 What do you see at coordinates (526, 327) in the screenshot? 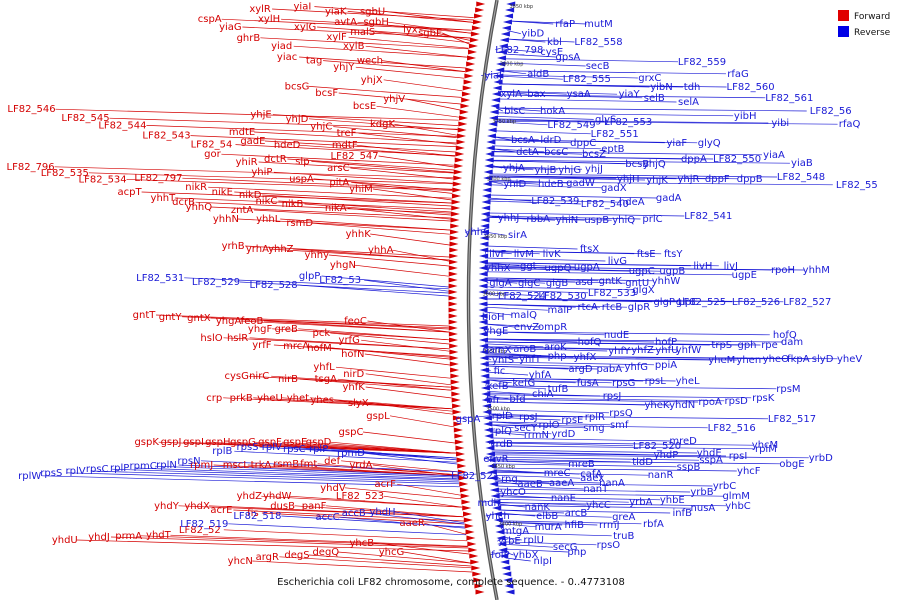
I see `gene-label: envZ` at bounding box center [526, 327].